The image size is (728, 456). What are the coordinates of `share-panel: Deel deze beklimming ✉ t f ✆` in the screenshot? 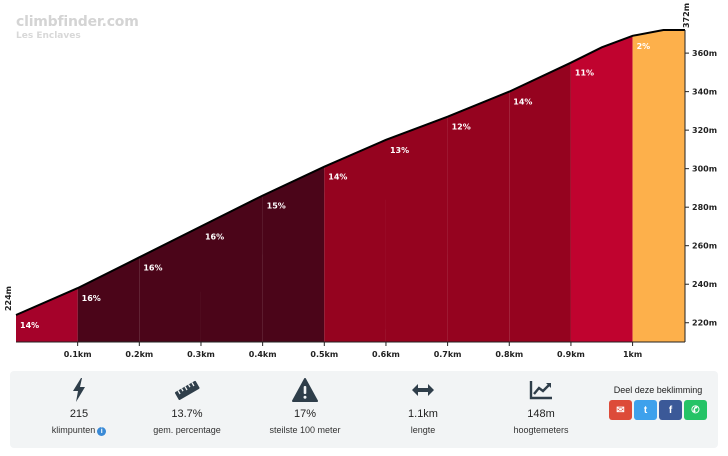 It's located at (658, 402).